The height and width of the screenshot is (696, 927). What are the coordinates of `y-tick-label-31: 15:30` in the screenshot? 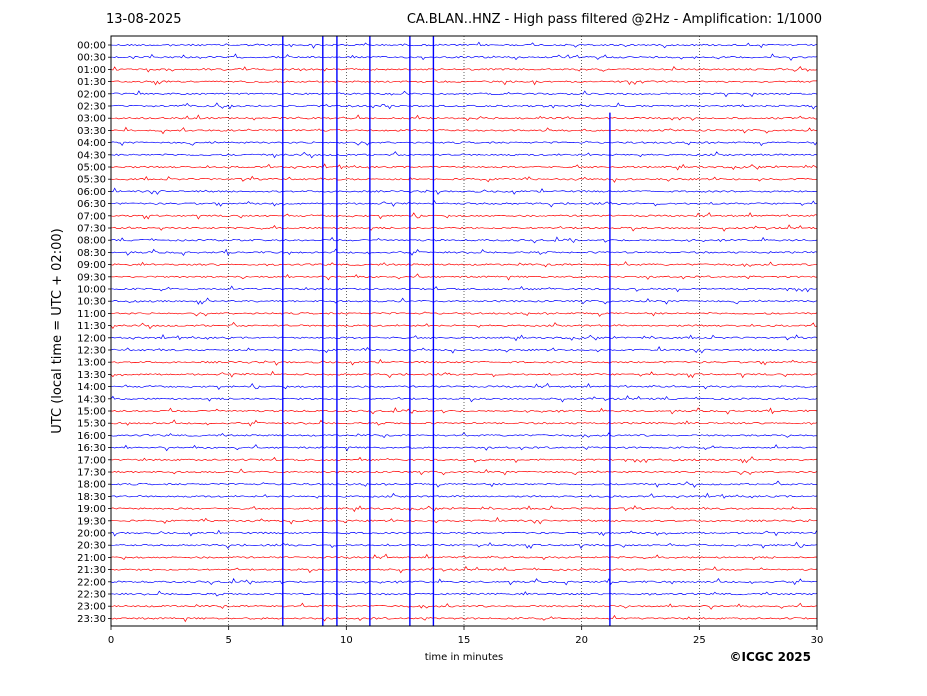 It's located at (91, 424).